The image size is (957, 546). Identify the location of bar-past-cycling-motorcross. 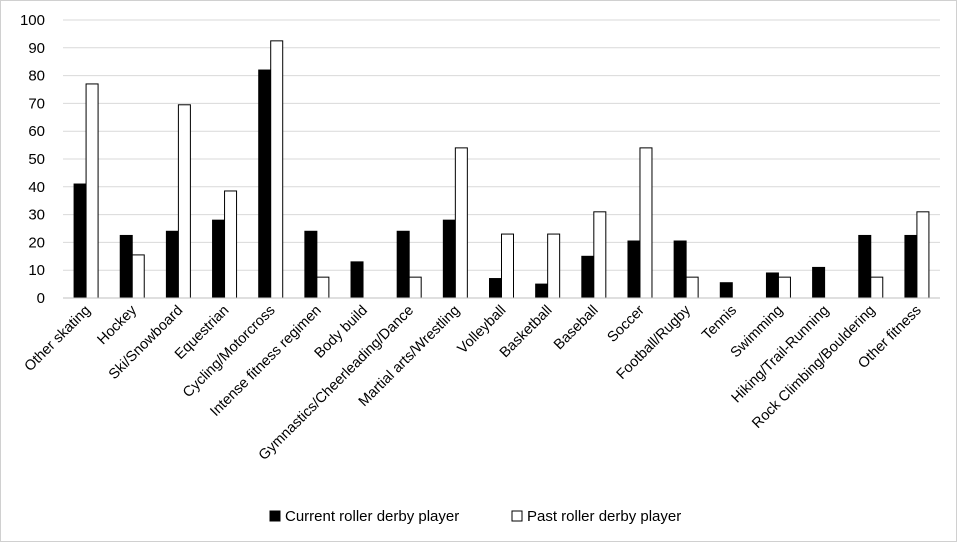
(277, 169).